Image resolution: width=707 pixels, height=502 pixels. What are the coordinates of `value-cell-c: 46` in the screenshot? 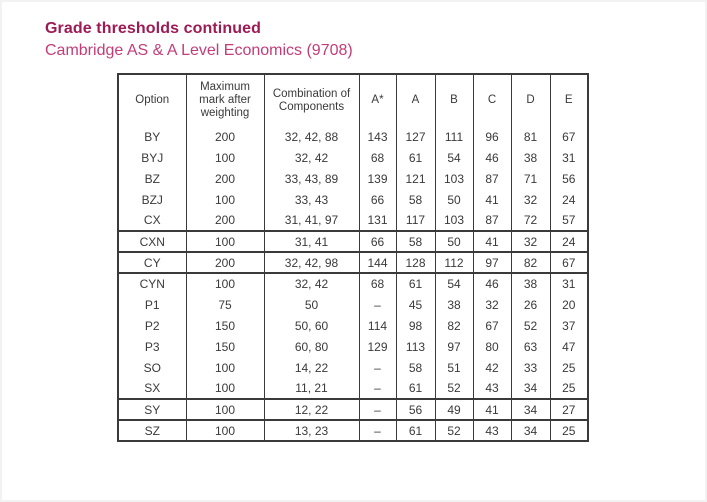 It's located at (492, 283).